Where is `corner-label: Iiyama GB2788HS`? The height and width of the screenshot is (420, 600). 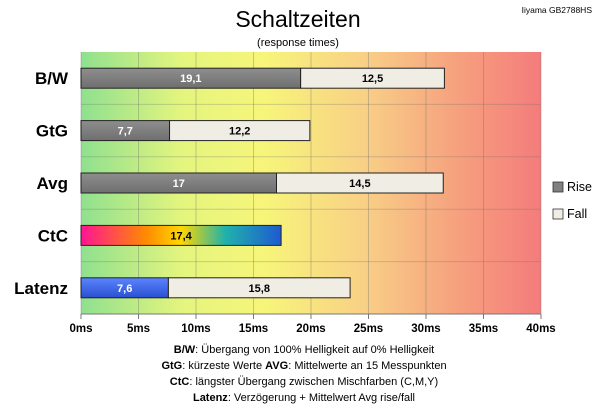
corner-label: Iiyama GB2788HS is located at coordinates (557, 10).